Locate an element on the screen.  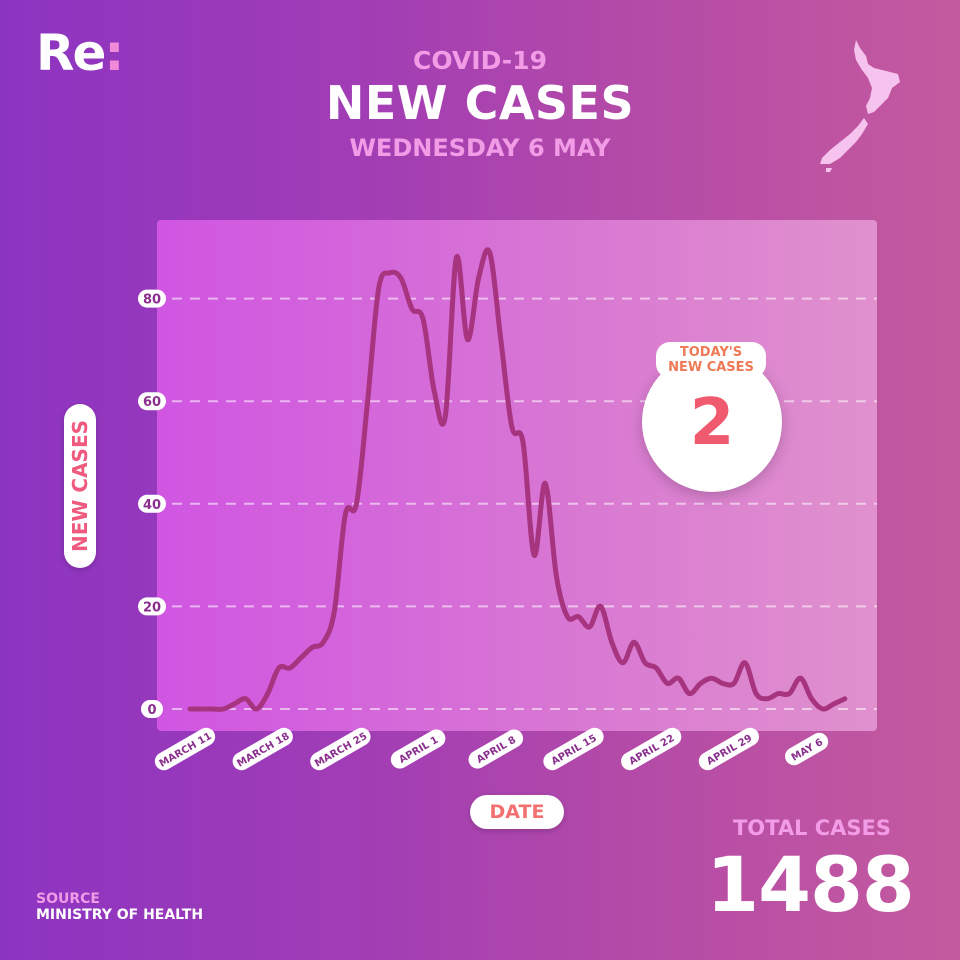
y-tick-label: 60 is located at coordinates (152, 401).